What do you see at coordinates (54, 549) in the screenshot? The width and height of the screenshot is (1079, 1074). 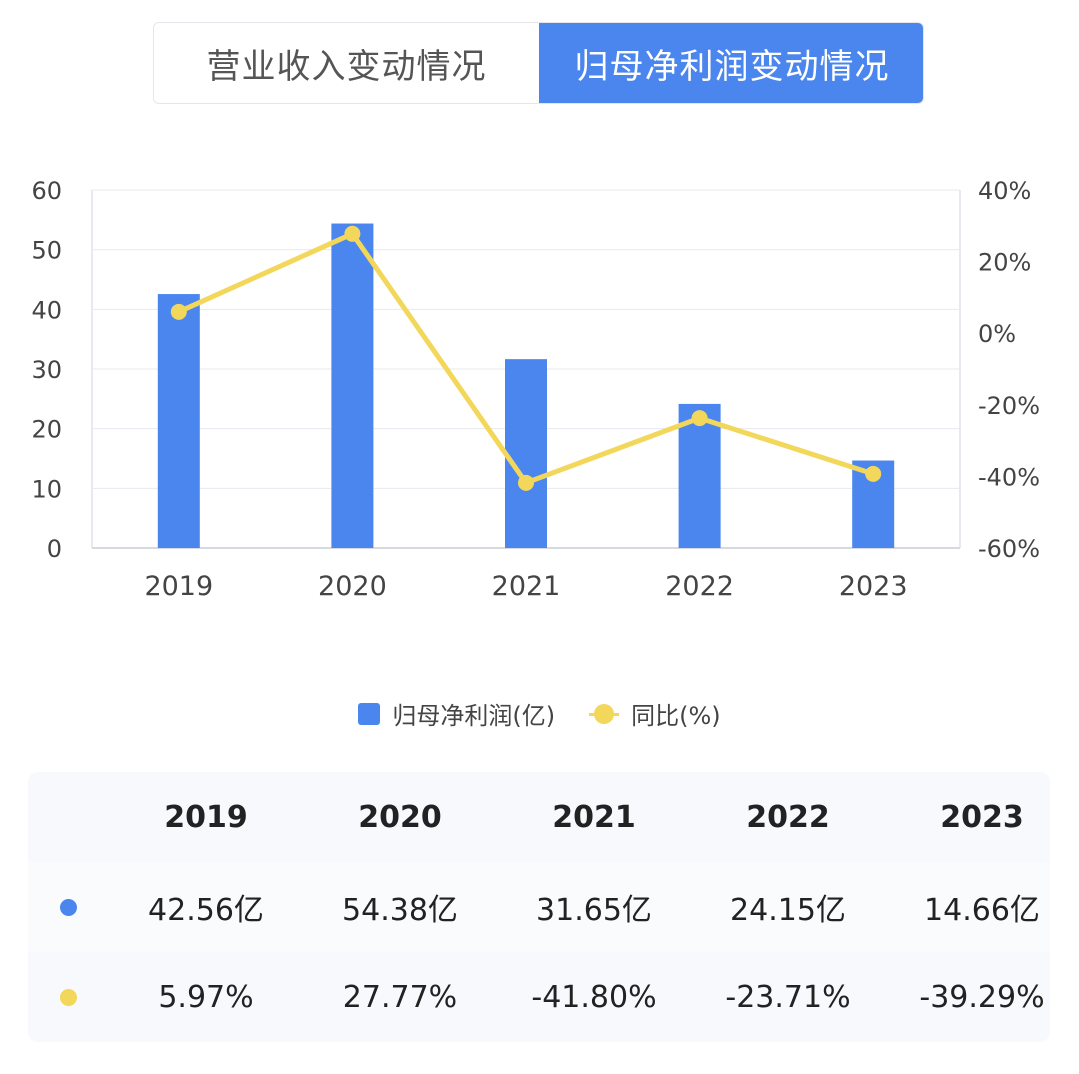 I see `left-axis-tick-label: 0` at bounding box center [54, 549].